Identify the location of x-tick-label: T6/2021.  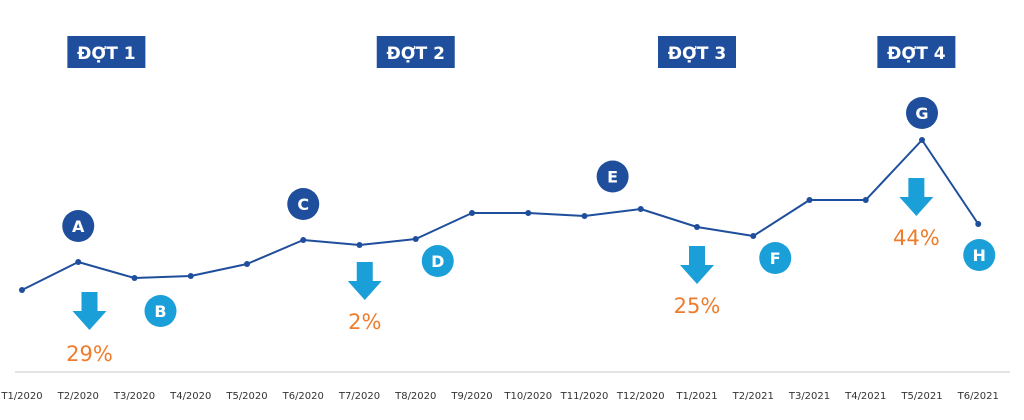
(978, 396).